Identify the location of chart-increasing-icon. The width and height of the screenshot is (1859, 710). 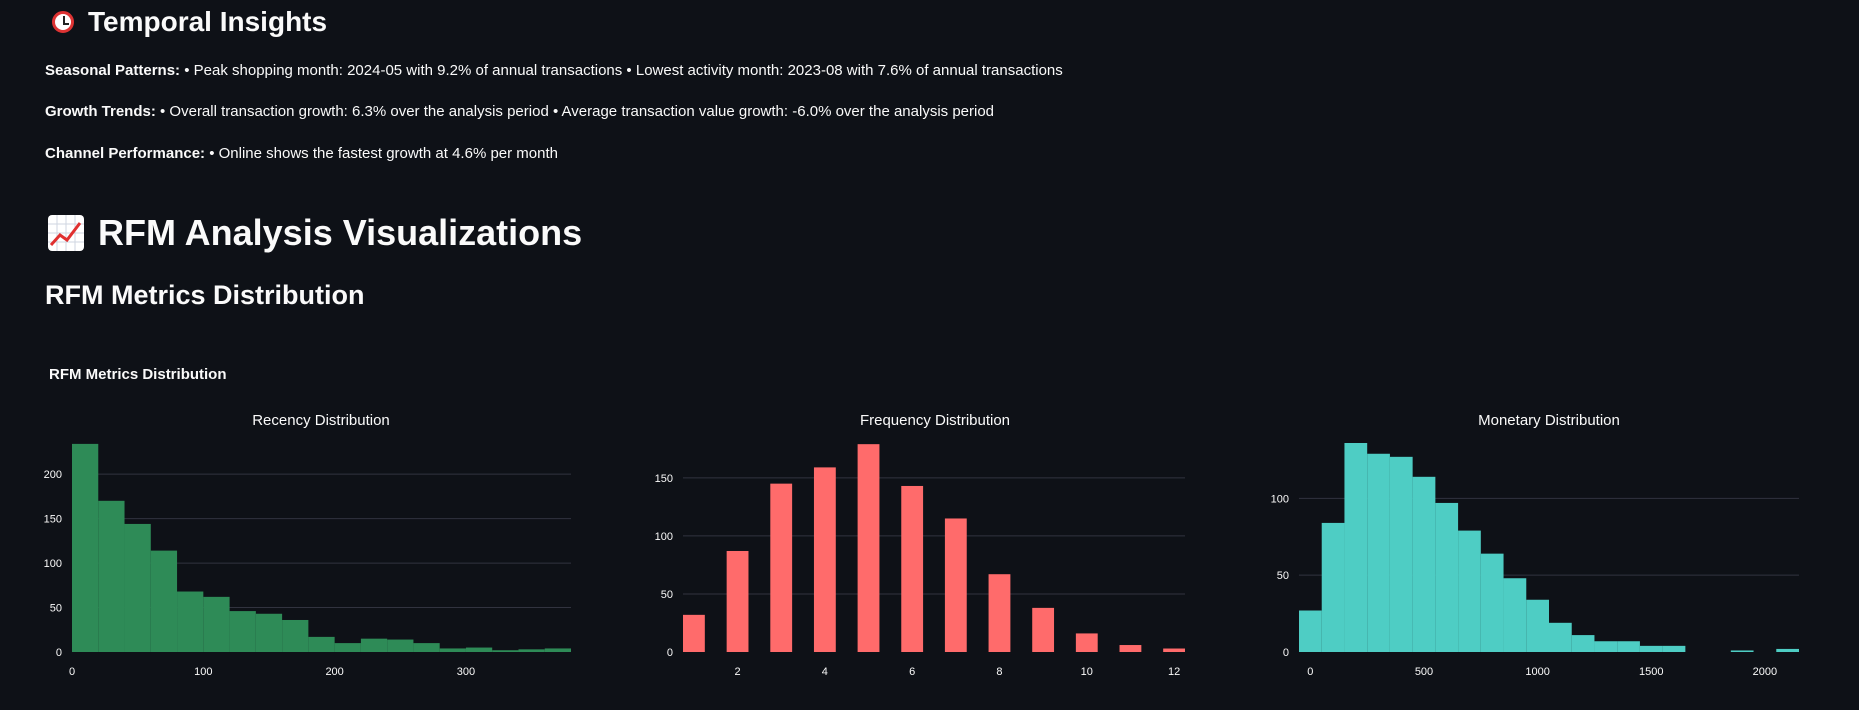
(66, 233).